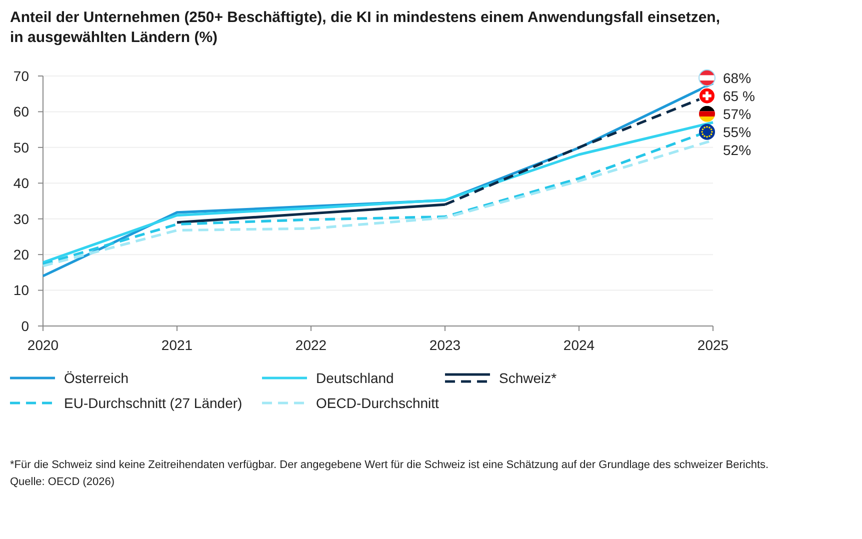 The image size is (862, 539). I want to click on legend-label: OECD-Durchschnitt, so click(378, 402).